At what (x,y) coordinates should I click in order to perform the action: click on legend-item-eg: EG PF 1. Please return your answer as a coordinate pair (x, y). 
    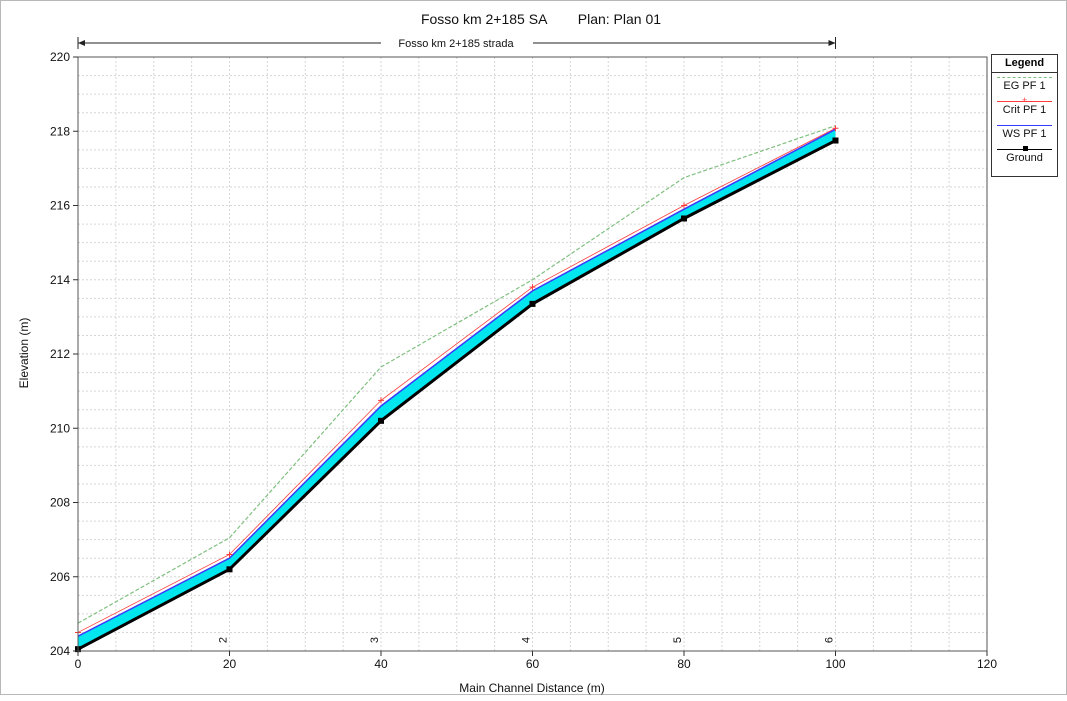
    Looking at the image, I should click on (1024, 85).